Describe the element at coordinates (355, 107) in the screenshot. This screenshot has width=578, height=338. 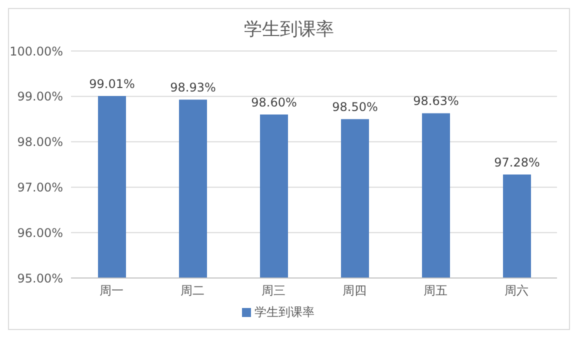
I see `data-label: 98.50%` at that location.